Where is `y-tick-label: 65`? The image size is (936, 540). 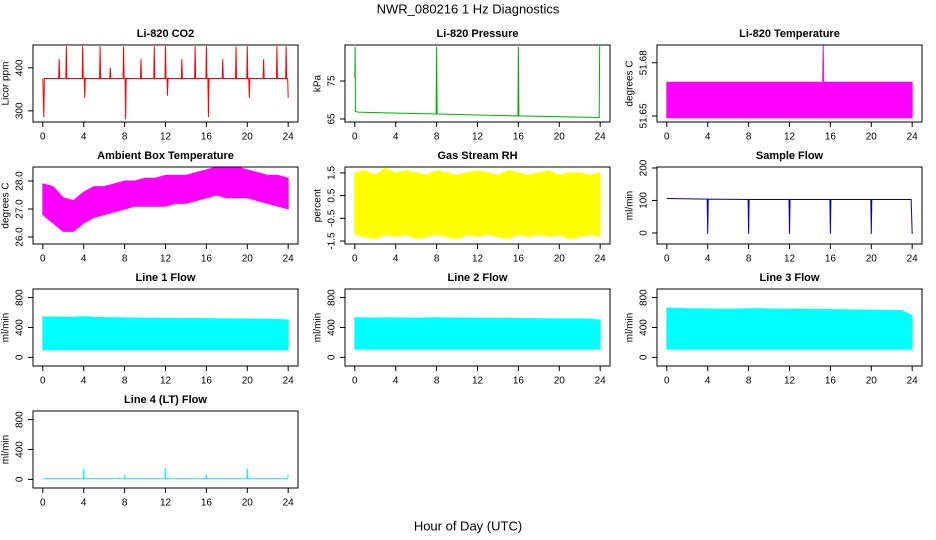
y-tick-label: 65 is located at coordinates (332, 119).